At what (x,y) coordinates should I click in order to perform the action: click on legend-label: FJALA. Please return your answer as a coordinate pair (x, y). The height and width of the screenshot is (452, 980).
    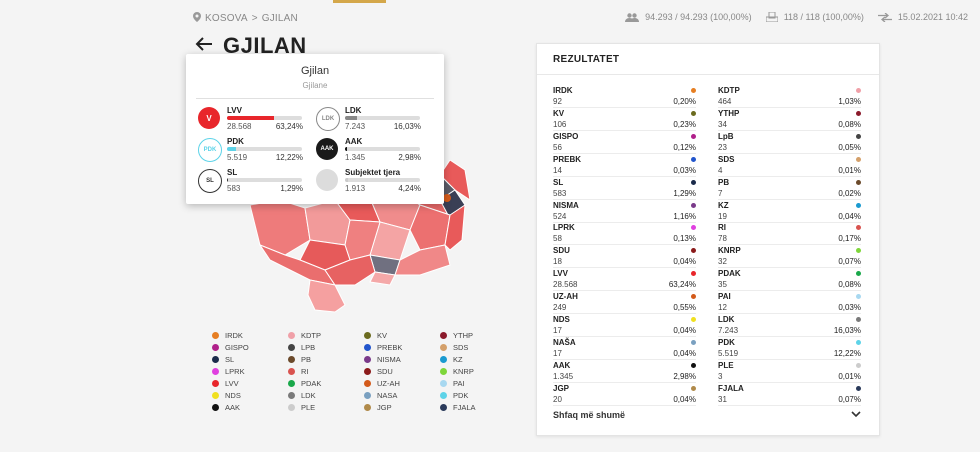
    Looking at the image, I should click on (464, 407).